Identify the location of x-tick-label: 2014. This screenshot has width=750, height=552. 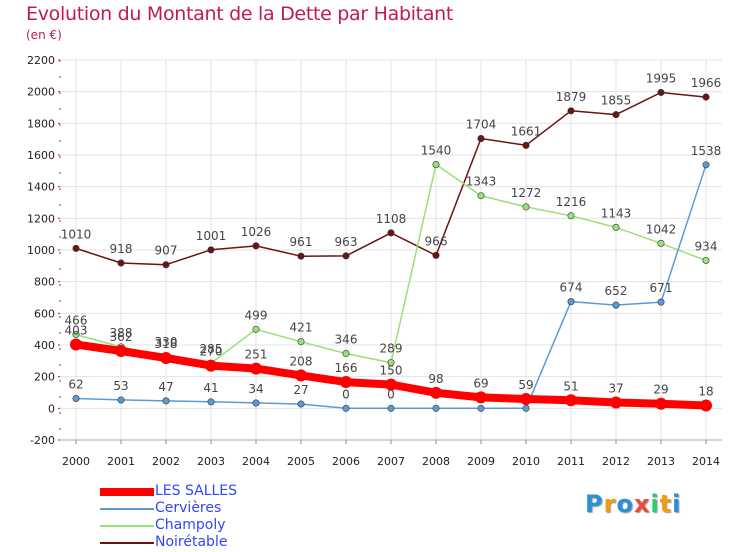
(706, 461).